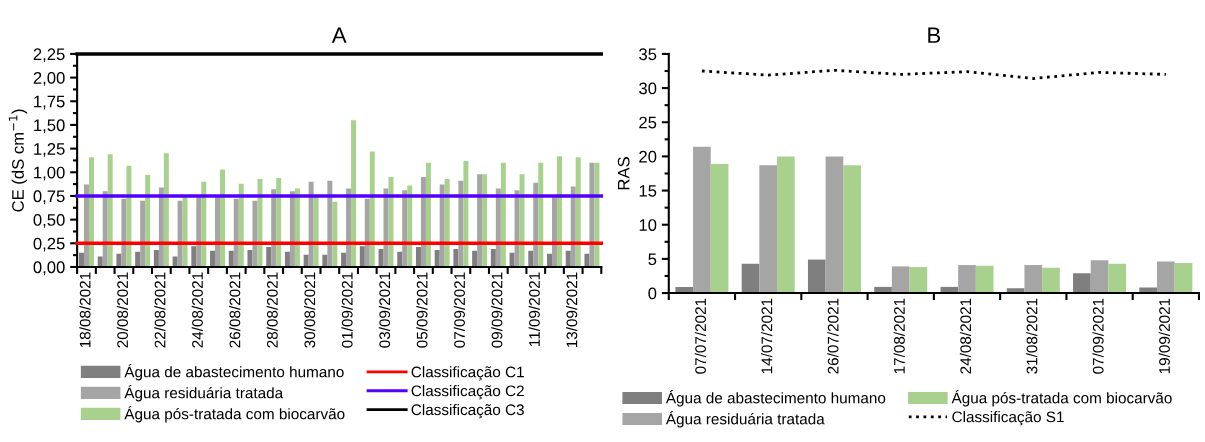 The height and width of the screenshot is (442, 1205). I want to click on y-tick-label: 20, so click(648, 156).